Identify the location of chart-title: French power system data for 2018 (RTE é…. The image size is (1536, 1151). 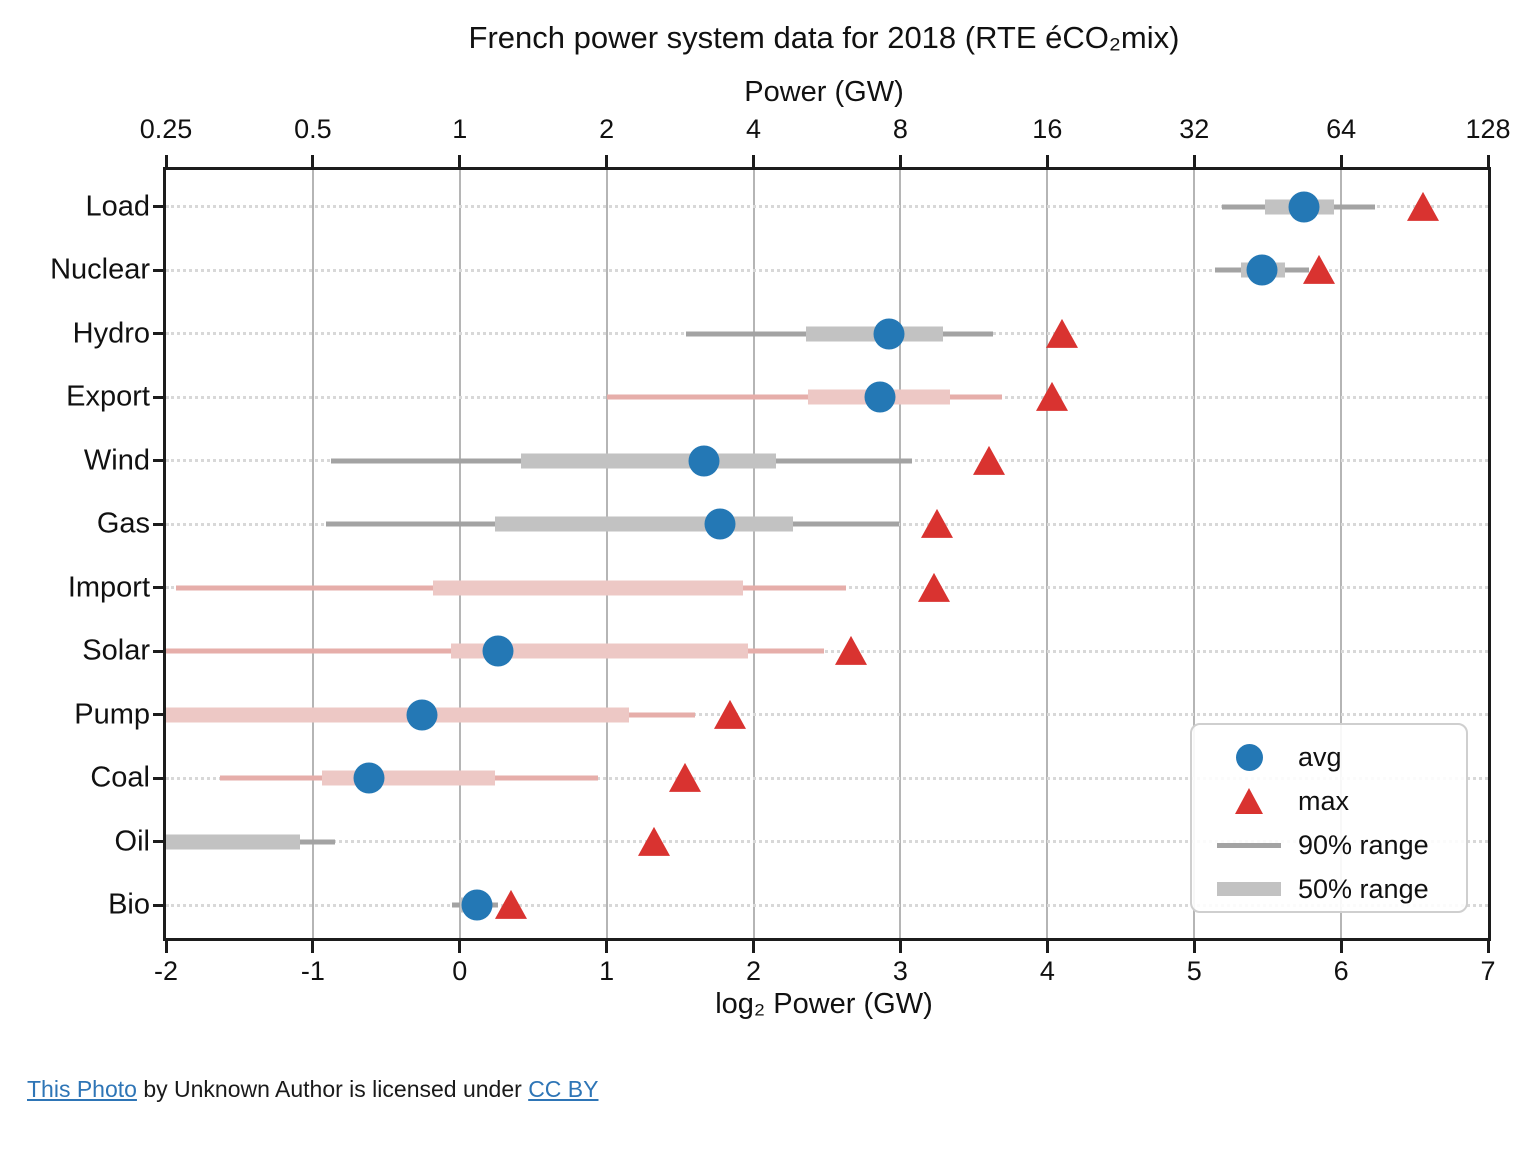
(824, 37).